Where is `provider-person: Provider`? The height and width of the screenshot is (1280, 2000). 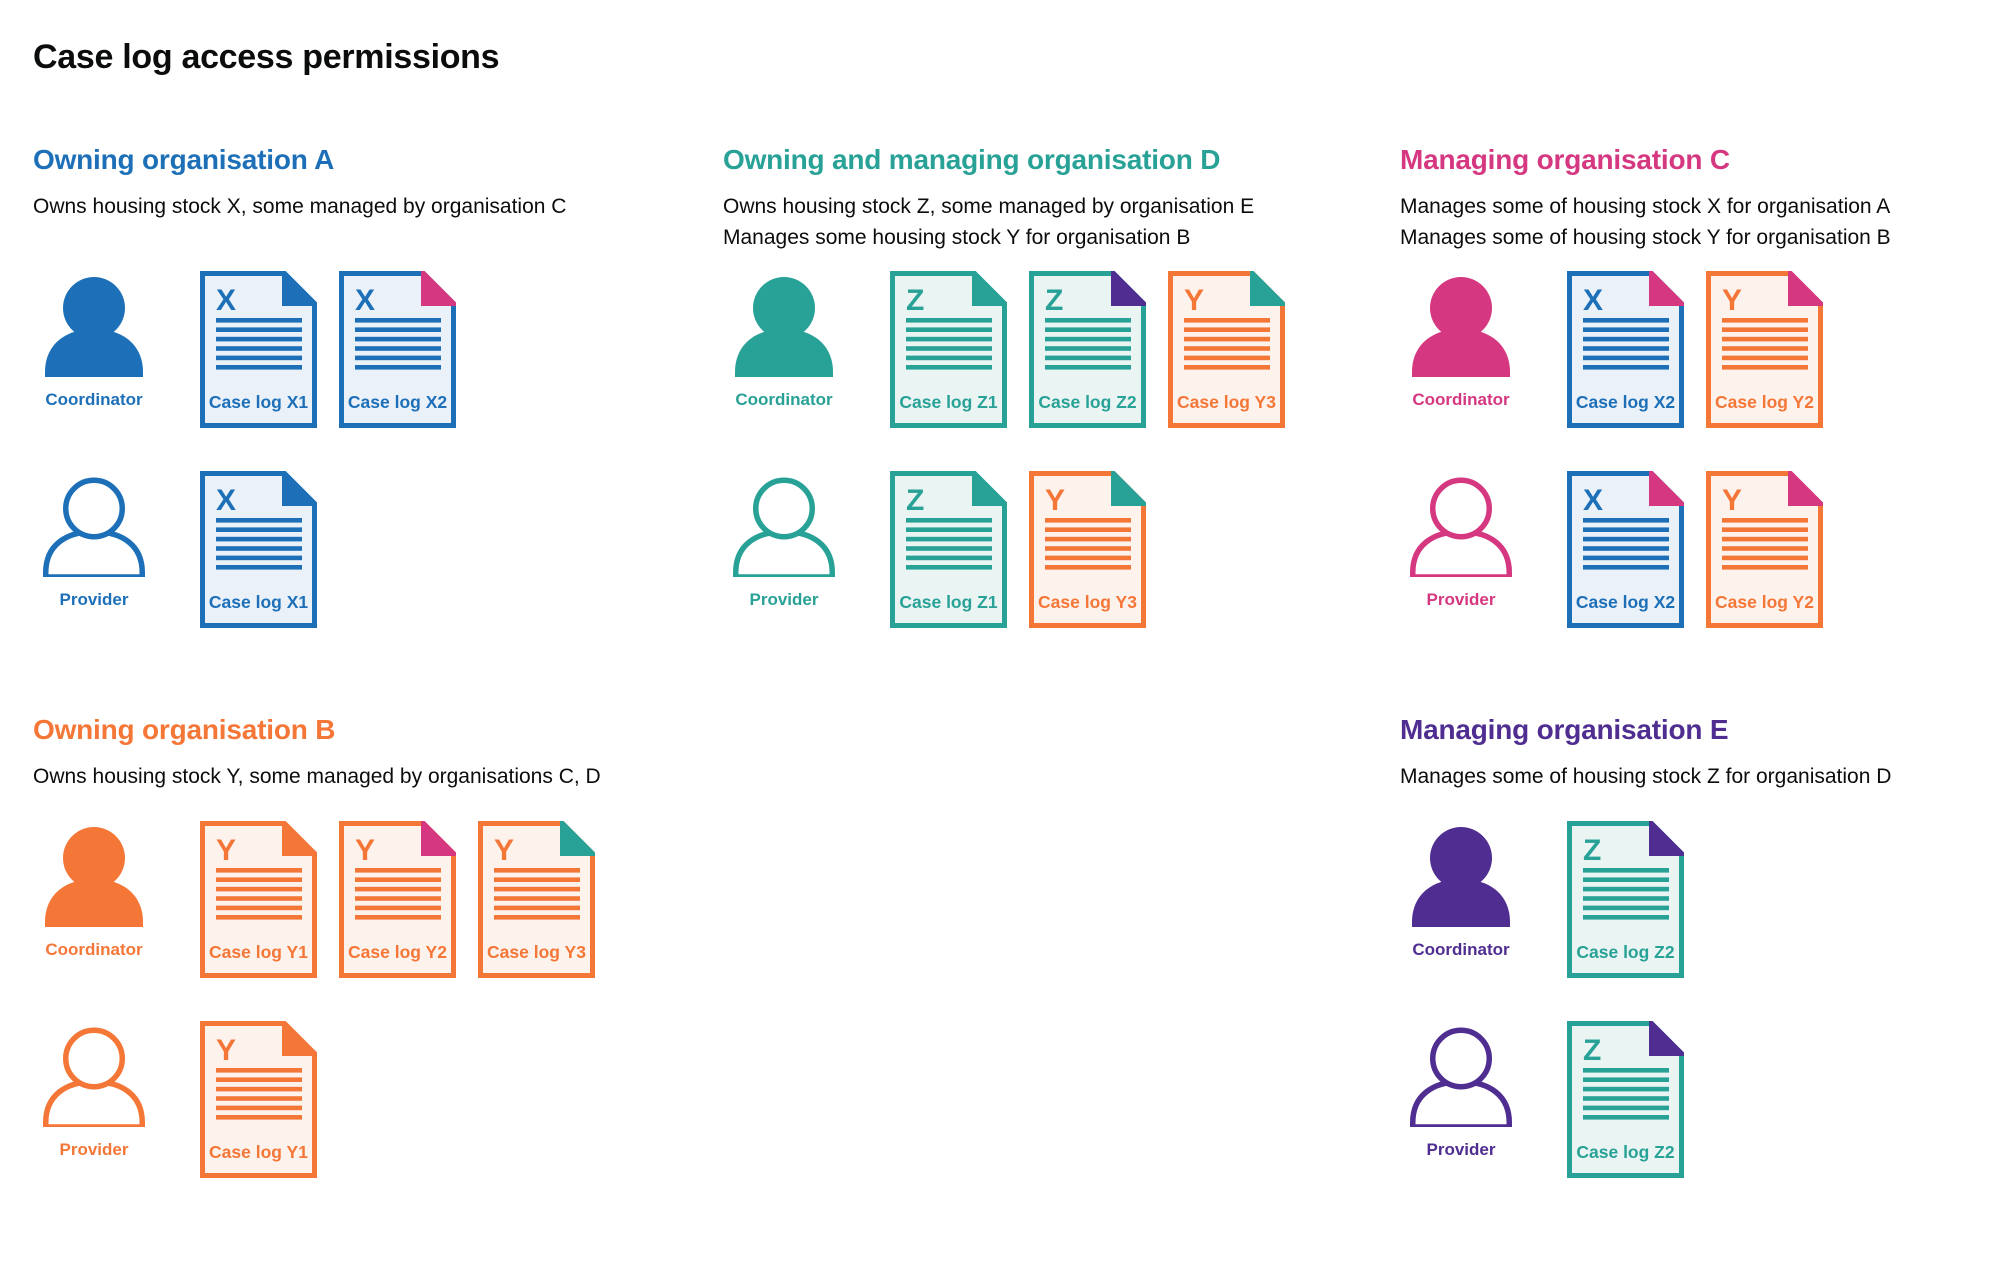
provider-person: Provider is located at coordinates (1483, 1090).